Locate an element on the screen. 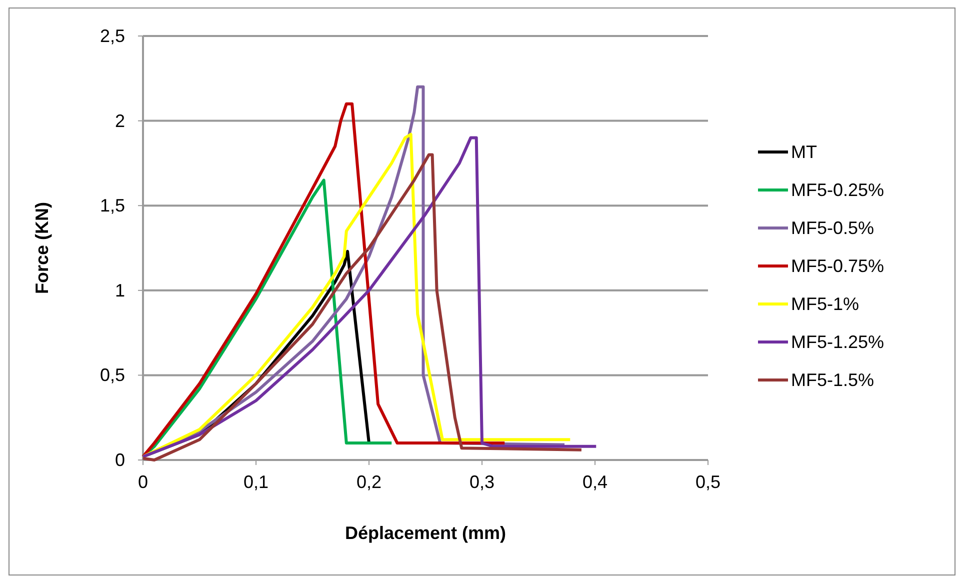 This screenshot has width=958, height=579. y-tick-label: 0,5 is located at coordinates (112, 375).